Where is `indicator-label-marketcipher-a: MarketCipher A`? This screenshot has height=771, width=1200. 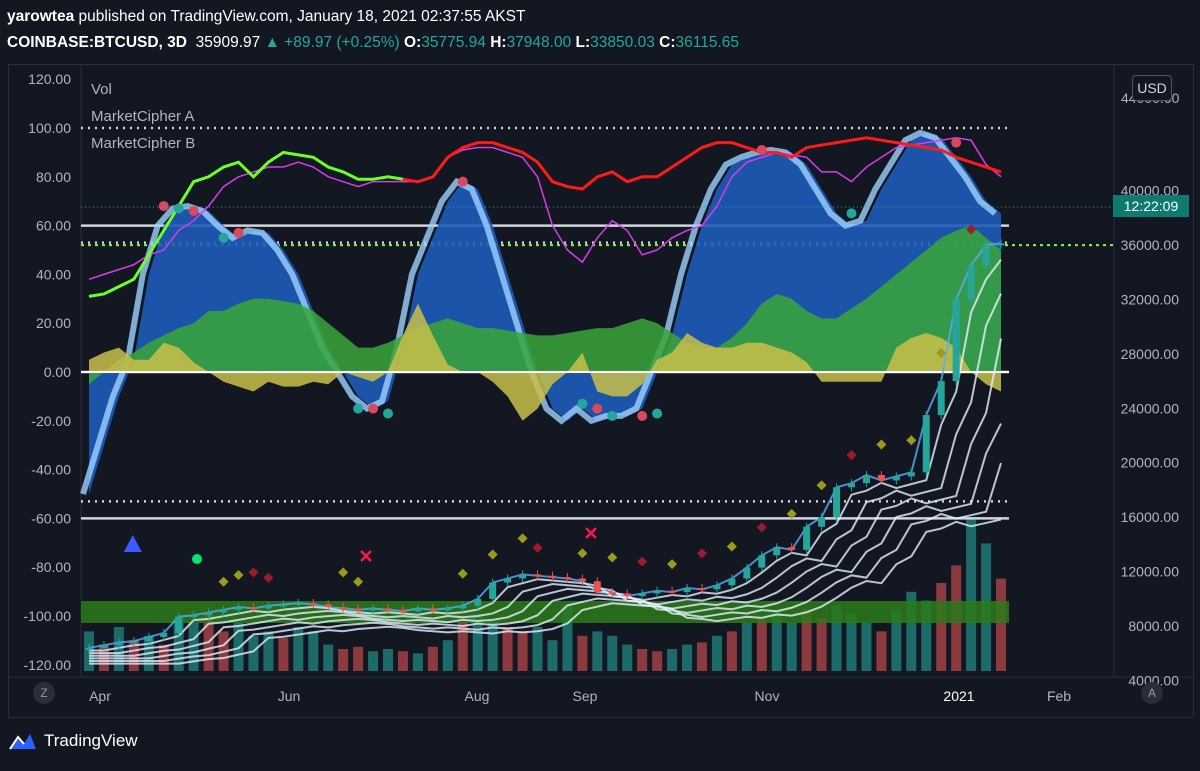
indicator-label-marketcipher-a: MarketCipher A is located at coordinates (143, 116).